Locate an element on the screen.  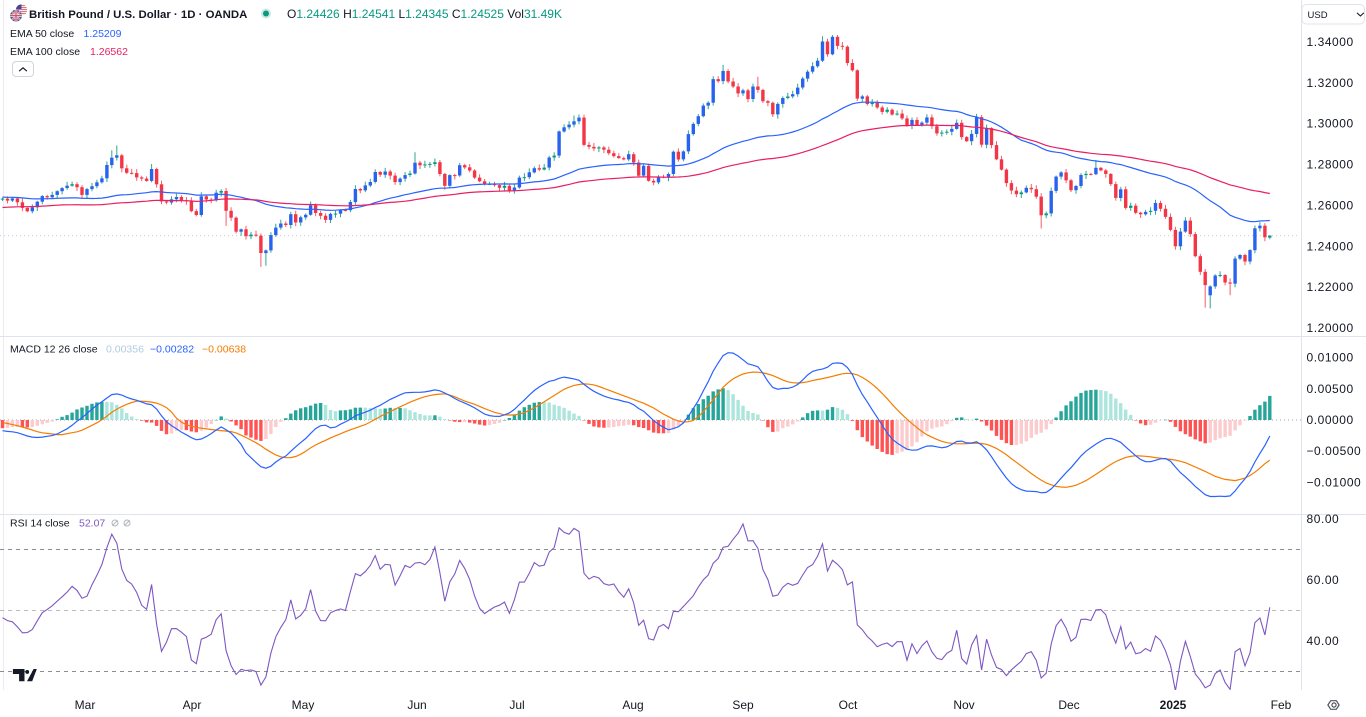
svg-text: RSI 14 close is located at coordinates (40, 524).